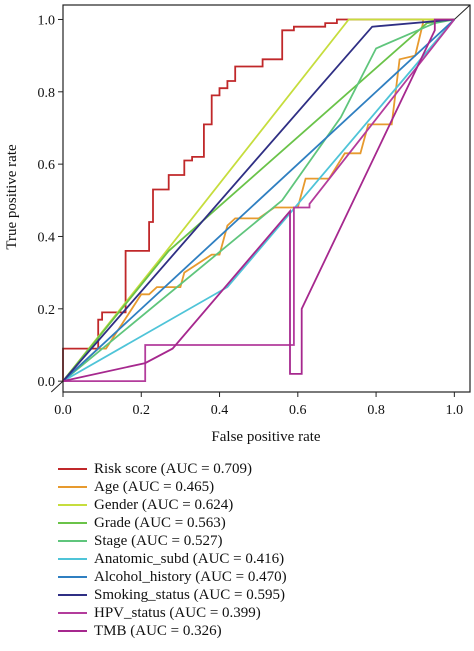 This screenshot has width=474, height=651. I want to click on legend-item: Gender (AUC = 0.624), so click(258, 505).